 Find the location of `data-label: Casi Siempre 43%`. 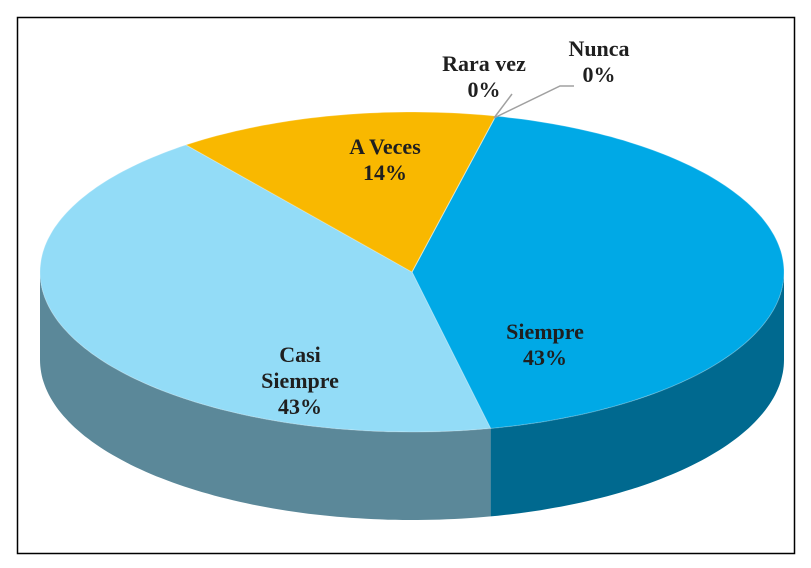

data-label: Casi Siempre 43% is located at coordinates (300, 381).